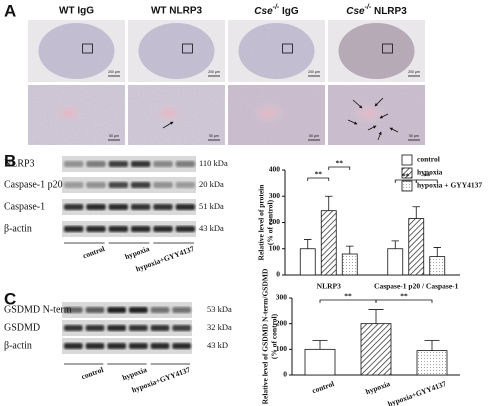 The height and width of the screenshot is (406, 500). What do you see at coordinates (389, 11) in the screenshot?
I see `antibody: NLRP3` at bounding box center [389, 11].